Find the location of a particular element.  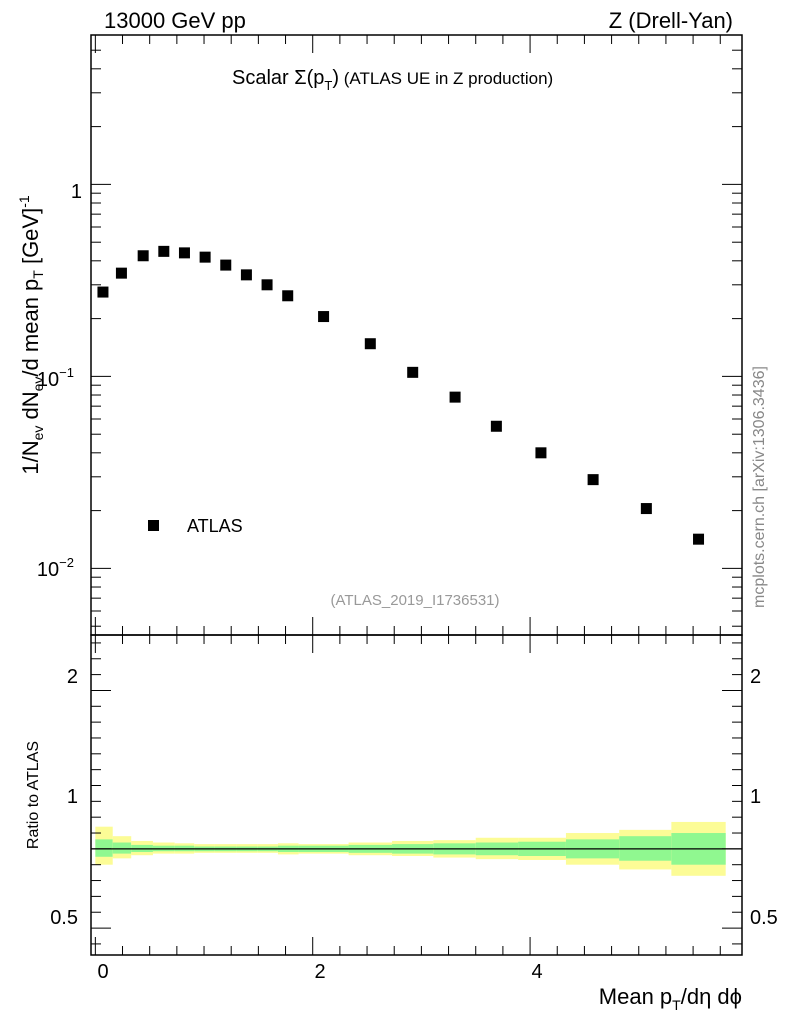

main-y-tick-0.01-exp: −2 is located at coordinates (66, 562).